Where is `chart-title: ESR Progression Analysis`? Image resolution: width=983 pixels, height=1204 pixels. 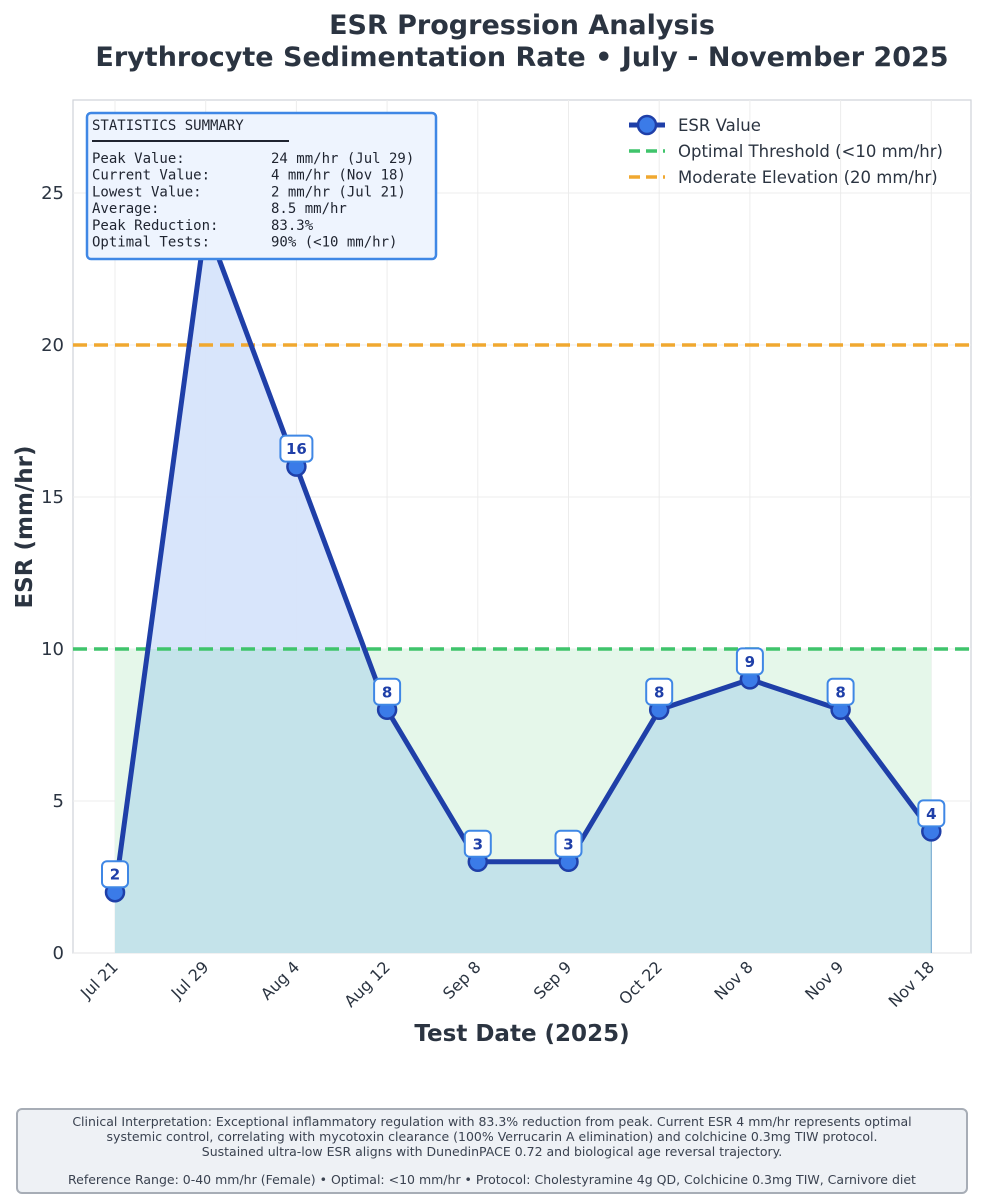 chart-title: ESR Progression Analysis is located at coordinates (522, 25).